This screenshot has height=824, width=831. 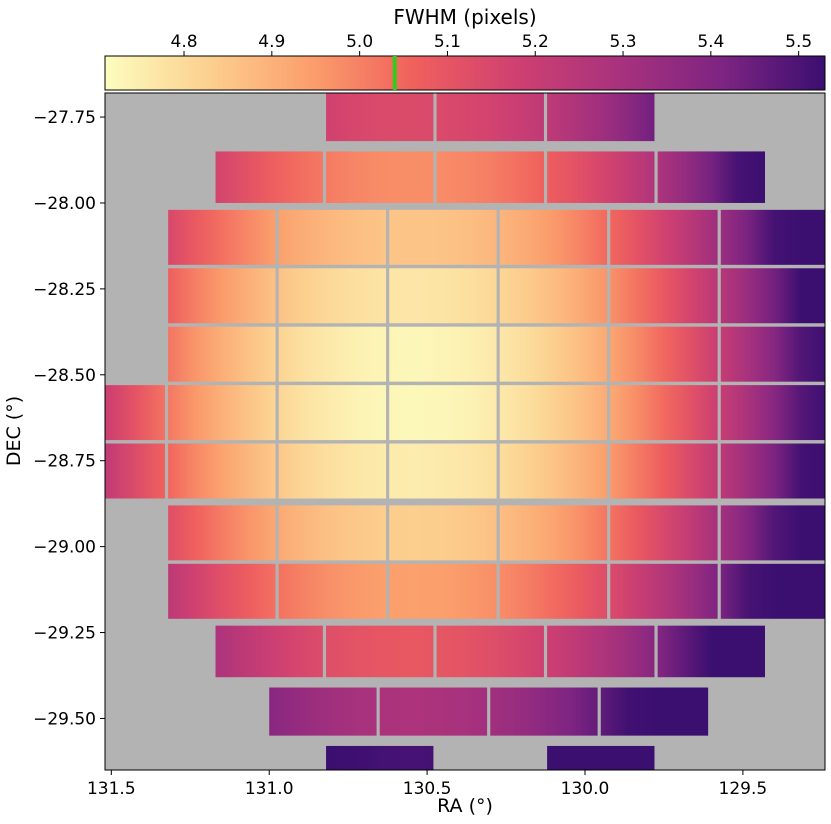 What do you see at coordinates (64, 462) in the screenshot?
I see `y-tick-label: −28.75` at bounding box center [64, 462].